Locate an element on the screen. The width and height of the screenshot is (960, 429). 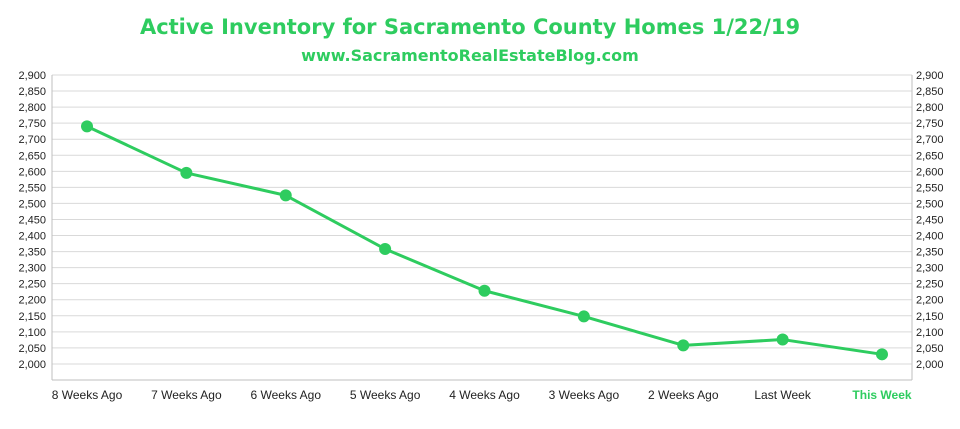
y-tick-label-right: 2,850 is located at coordinates (930, 92).